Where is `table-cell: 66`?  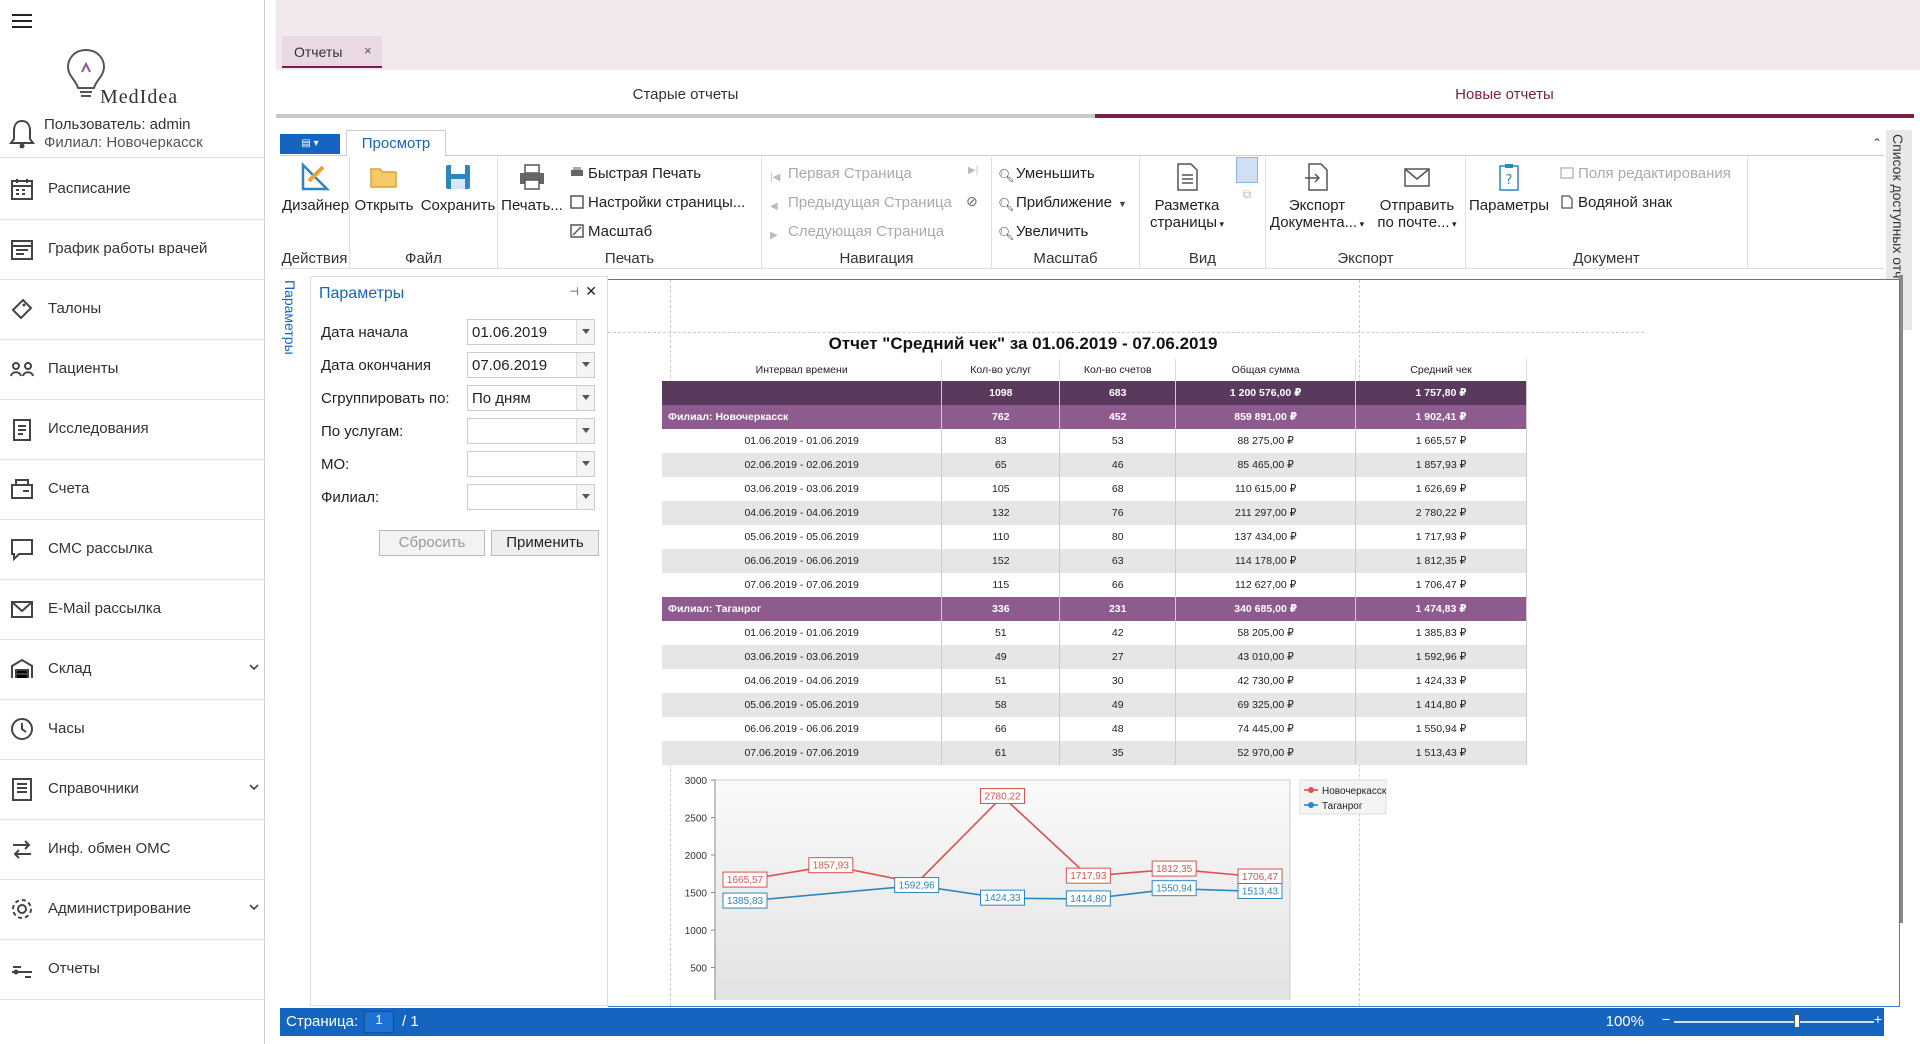 table-cell: 66 is located at coordinates (1118, 585).